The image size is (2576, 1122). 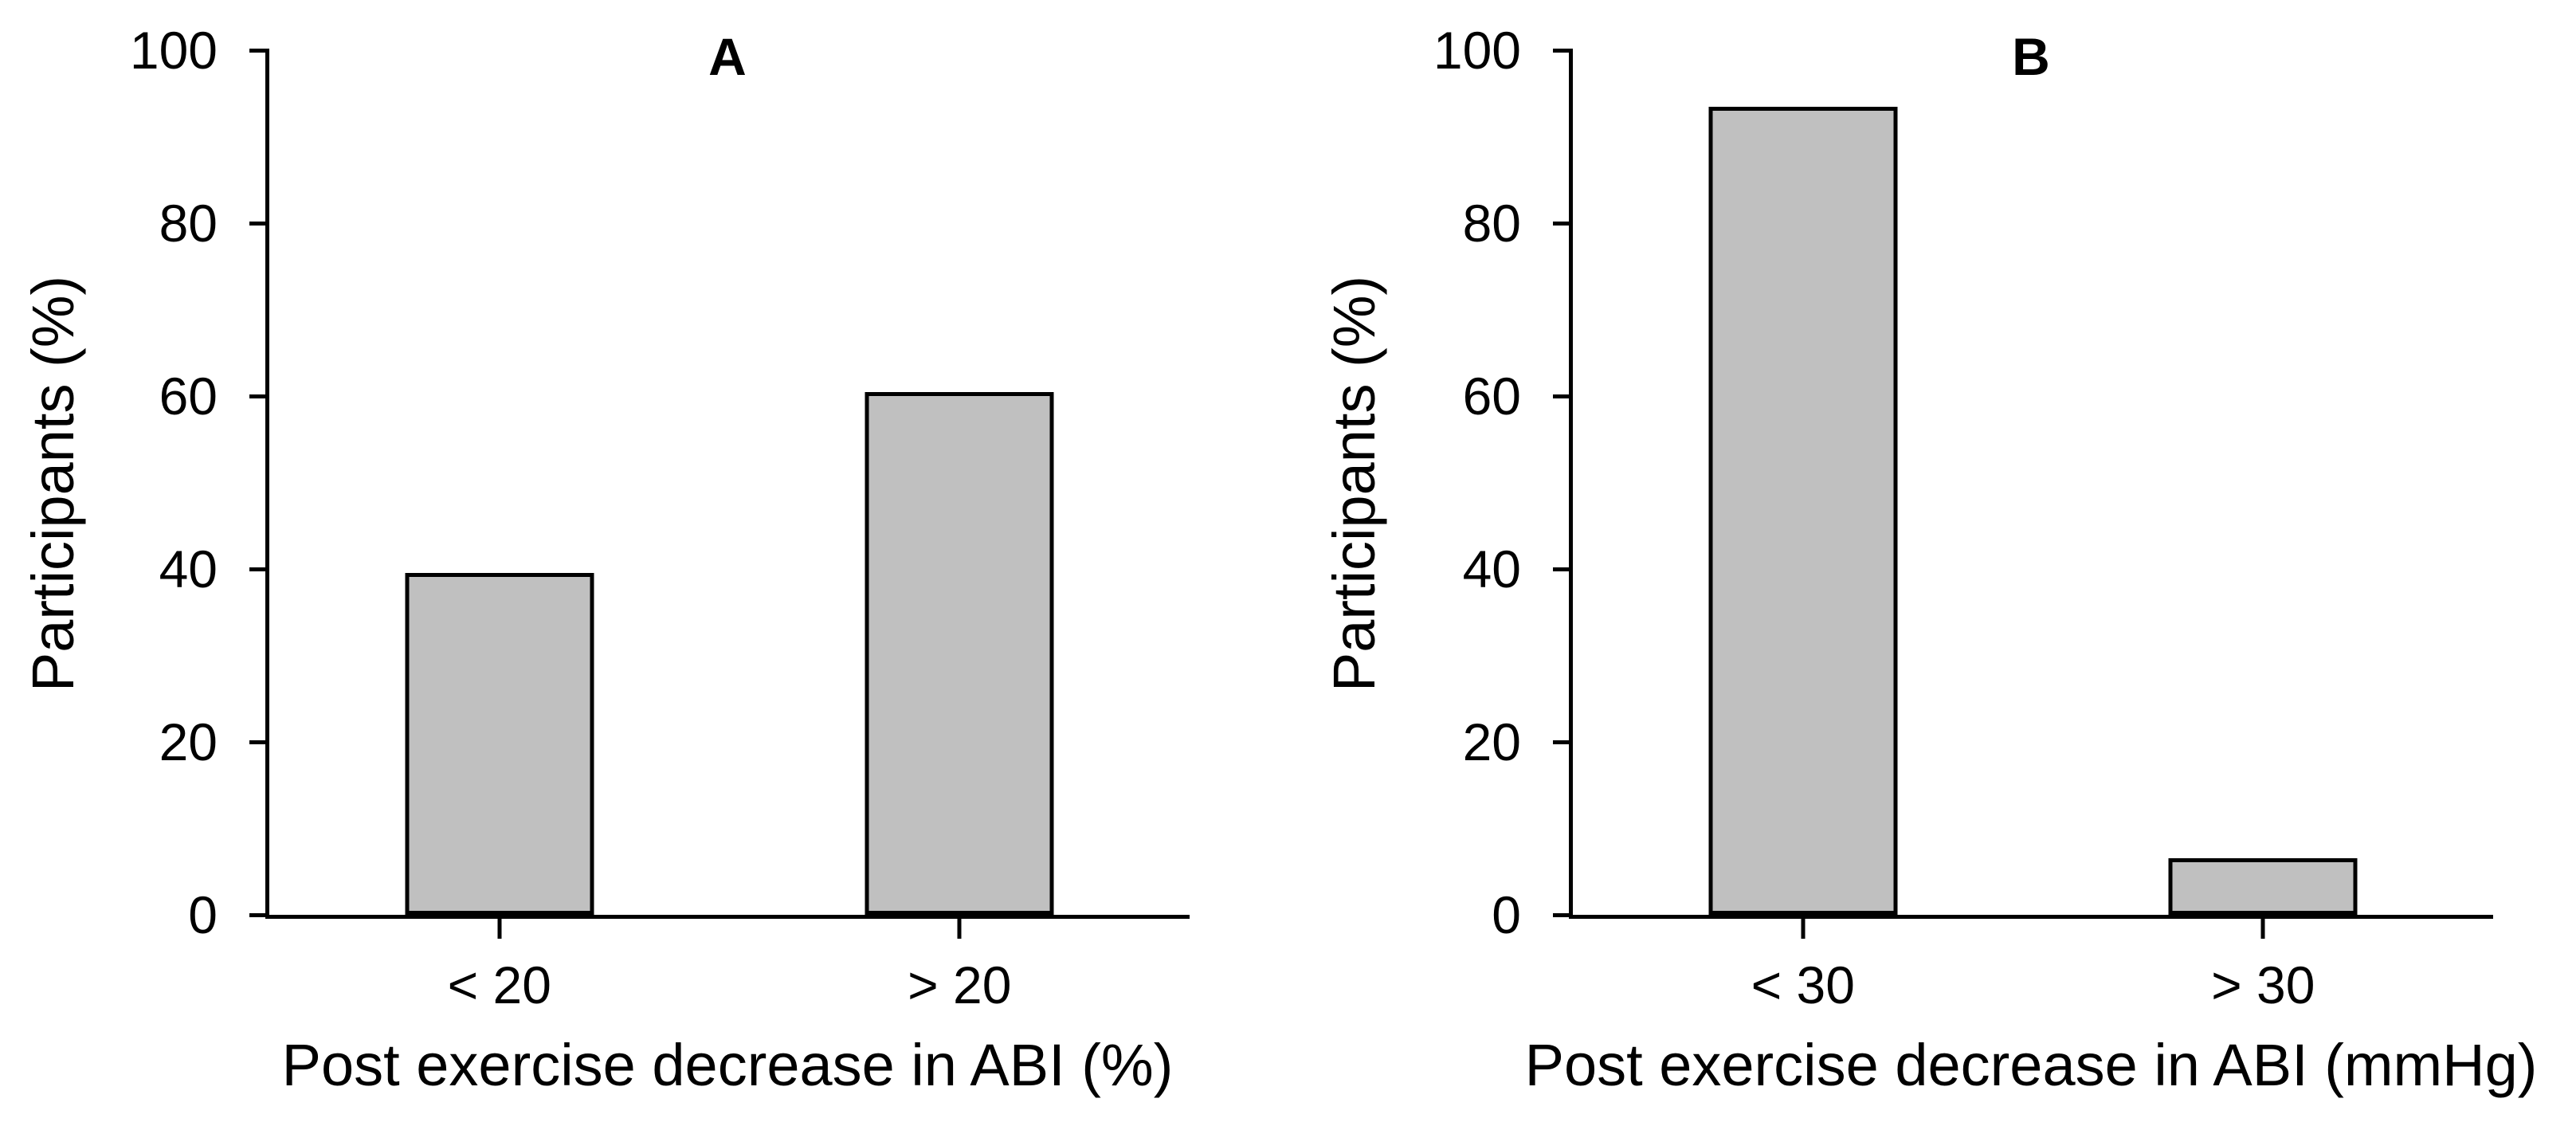 I want to click on x-axis-title: Post exercise decrease in ABI (mmHg), so click(x=2031, y=1065).